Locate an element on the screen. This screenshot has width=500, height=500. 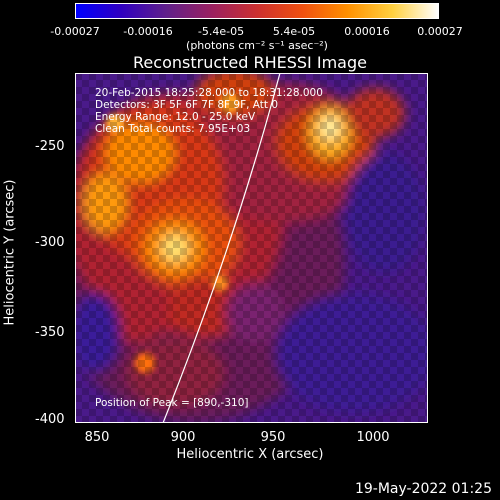
colorbar-units: (photons cm⁻² s⁻¹ asec⁻²) is located at coordinates (257, 45).